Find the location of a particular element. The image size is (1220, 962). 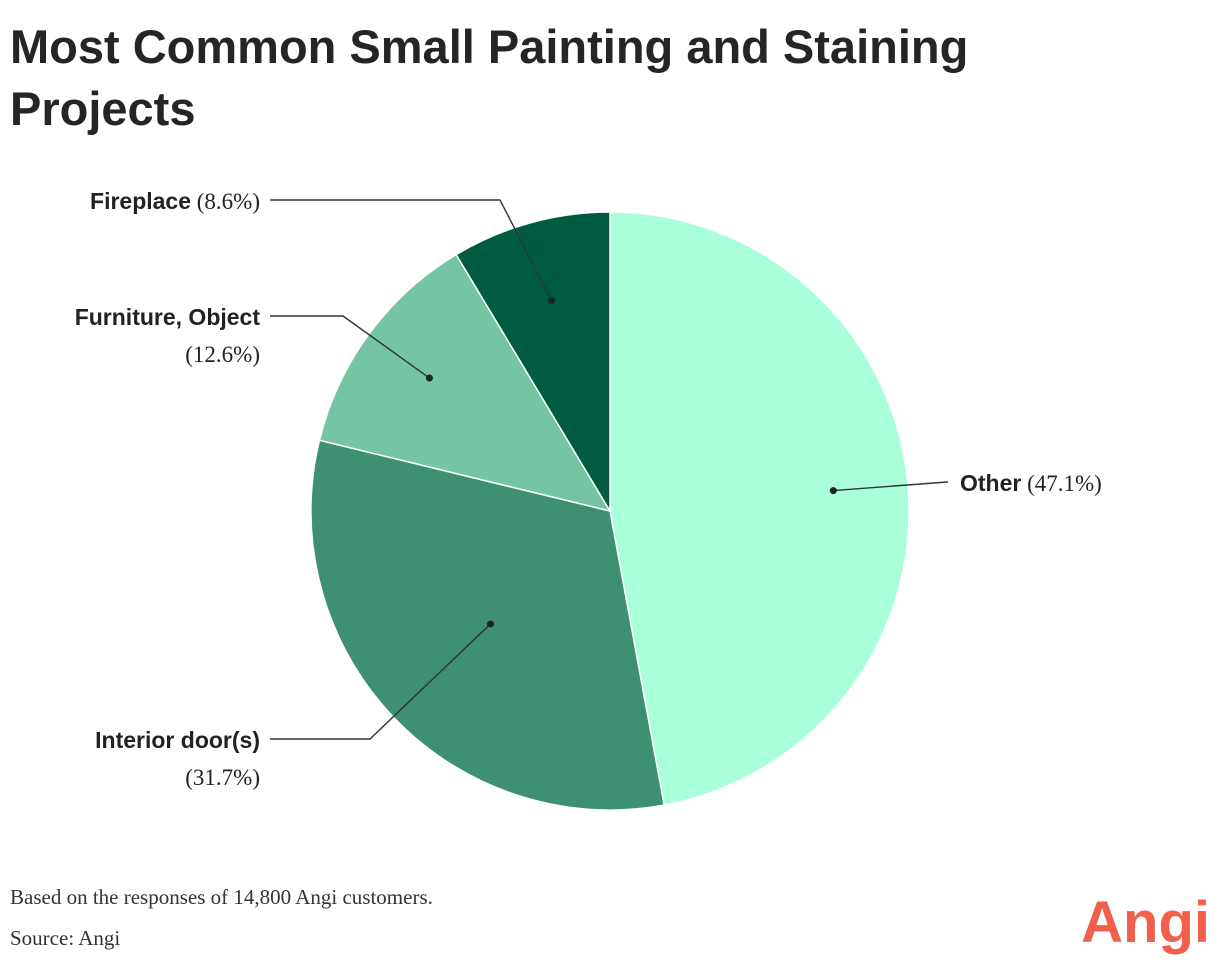

angi-logo-text: Angi is located at coordinates (1145, 922).